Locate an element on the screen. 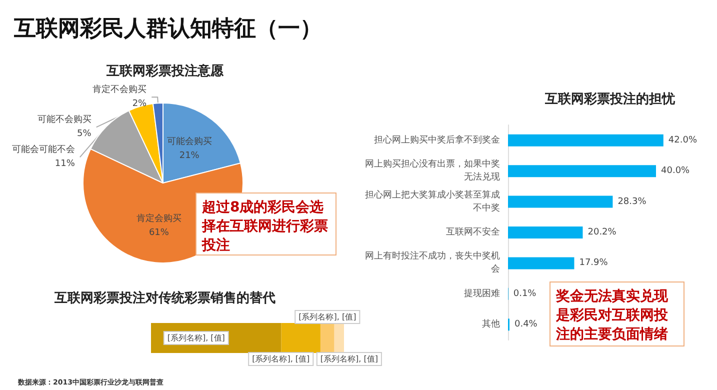 The width and height of the screenshot is (717, 390). slice-label: 可能会可能不会 is located at coordinates (43, 150).